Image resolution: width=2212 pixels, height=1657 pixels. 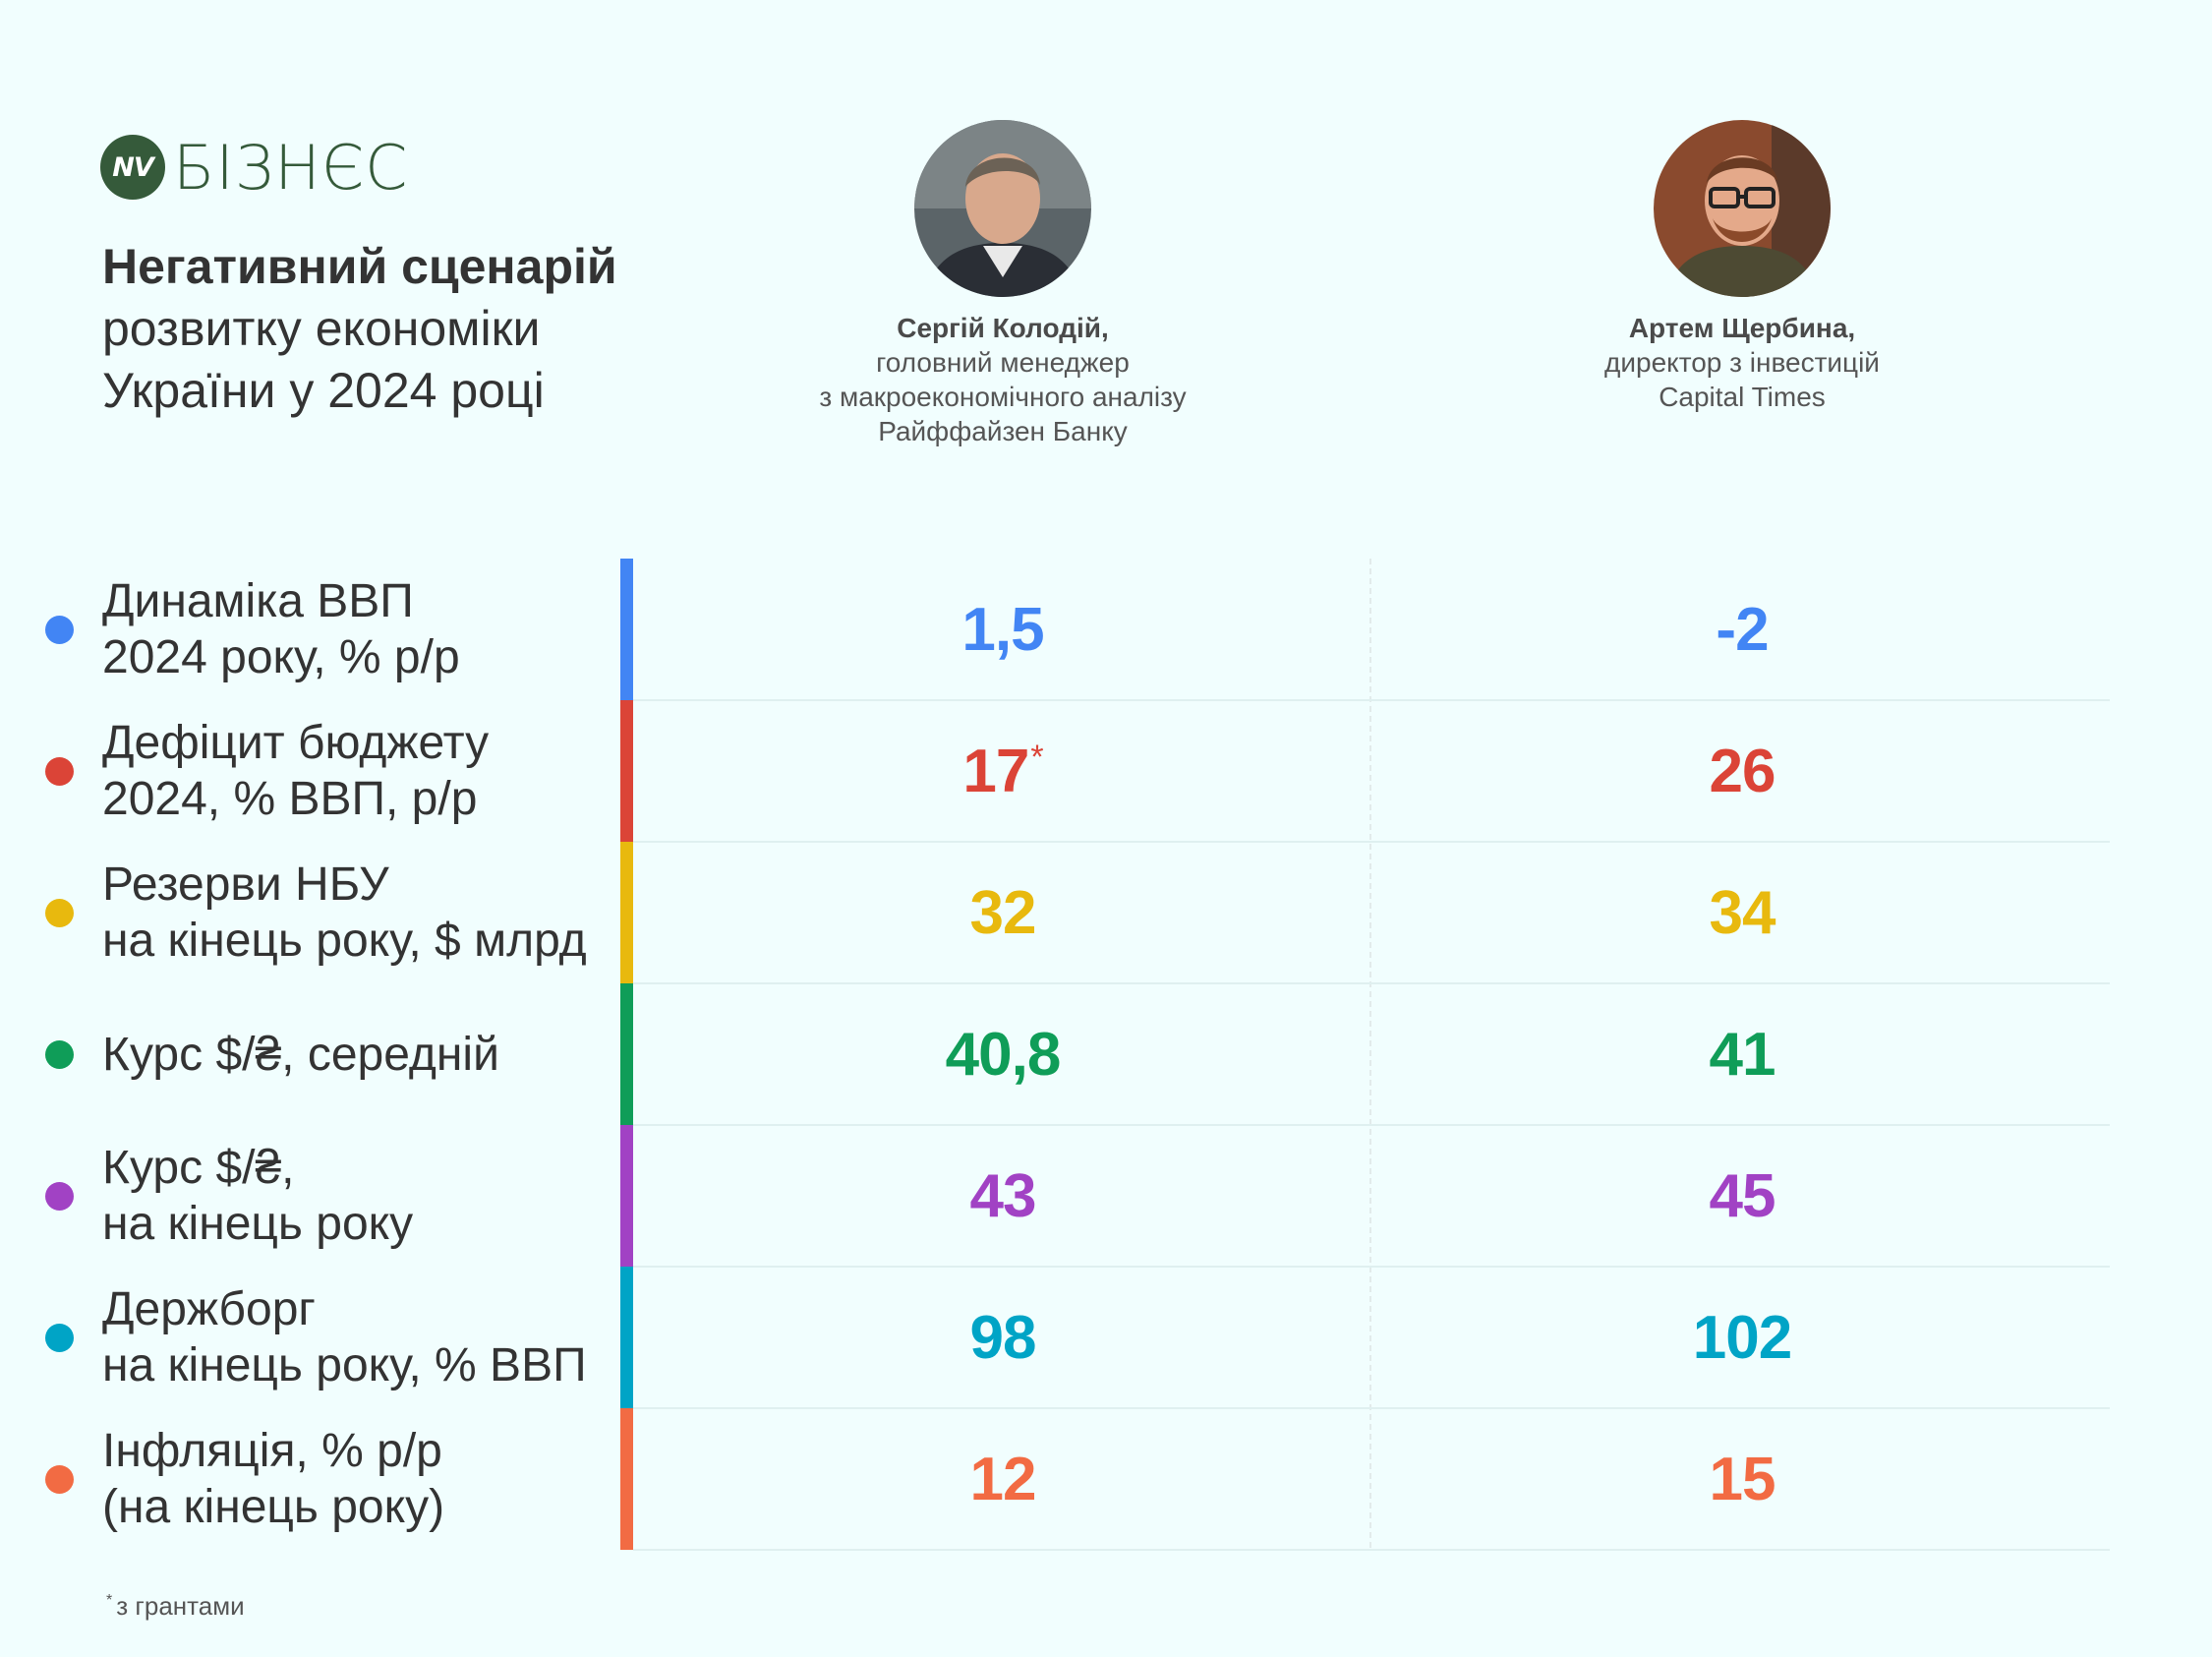 What do you see at coordinates (1742, 328) in the screenshot?
I see `expert-name: Артем Щербина,` at bounding box center [1742, 328].